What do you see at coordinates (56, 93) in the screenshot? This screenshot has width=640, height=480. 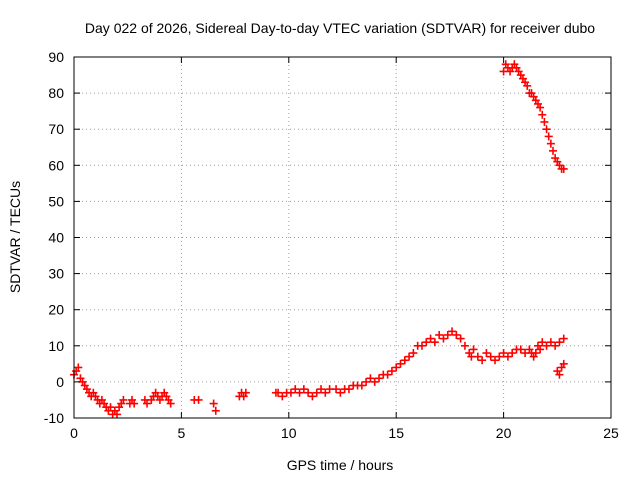 I see `y-tick-label: 80` at bounding box center [56, 93].